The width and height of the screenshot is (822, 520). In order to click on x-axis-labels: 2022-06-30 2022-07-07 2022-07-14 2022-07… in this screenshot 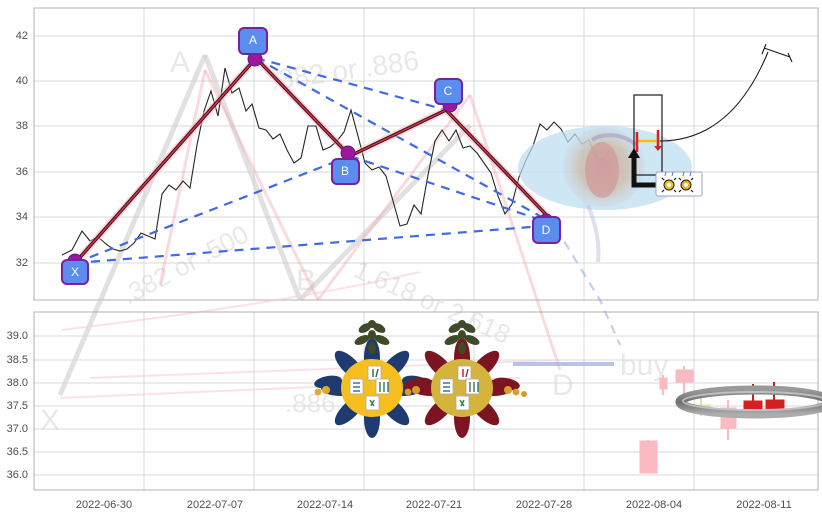, I will do `click(434, 505)`.